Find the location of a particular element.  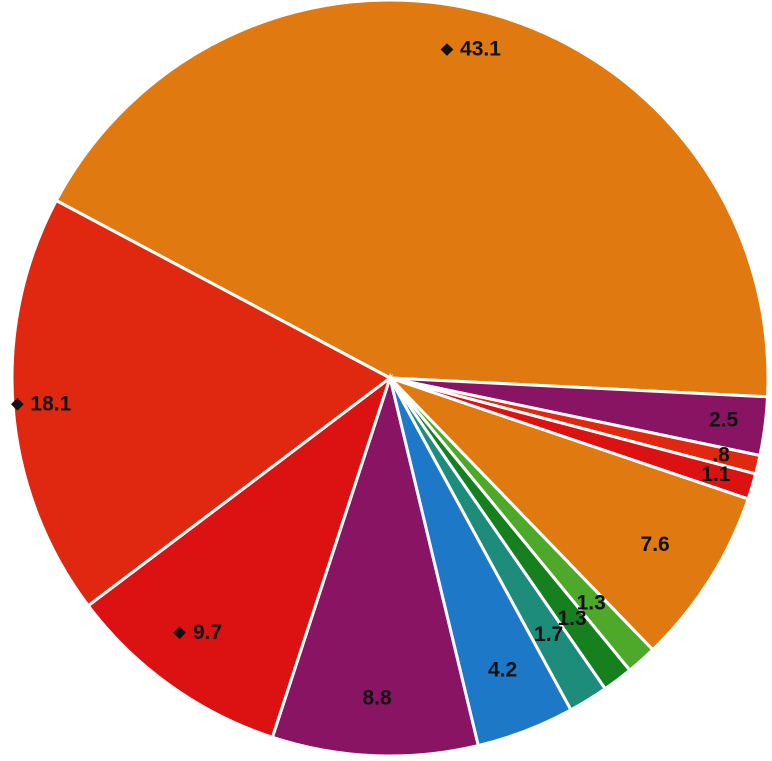

pie-slice-label: 2.5 is located at coordinates (724, 420).